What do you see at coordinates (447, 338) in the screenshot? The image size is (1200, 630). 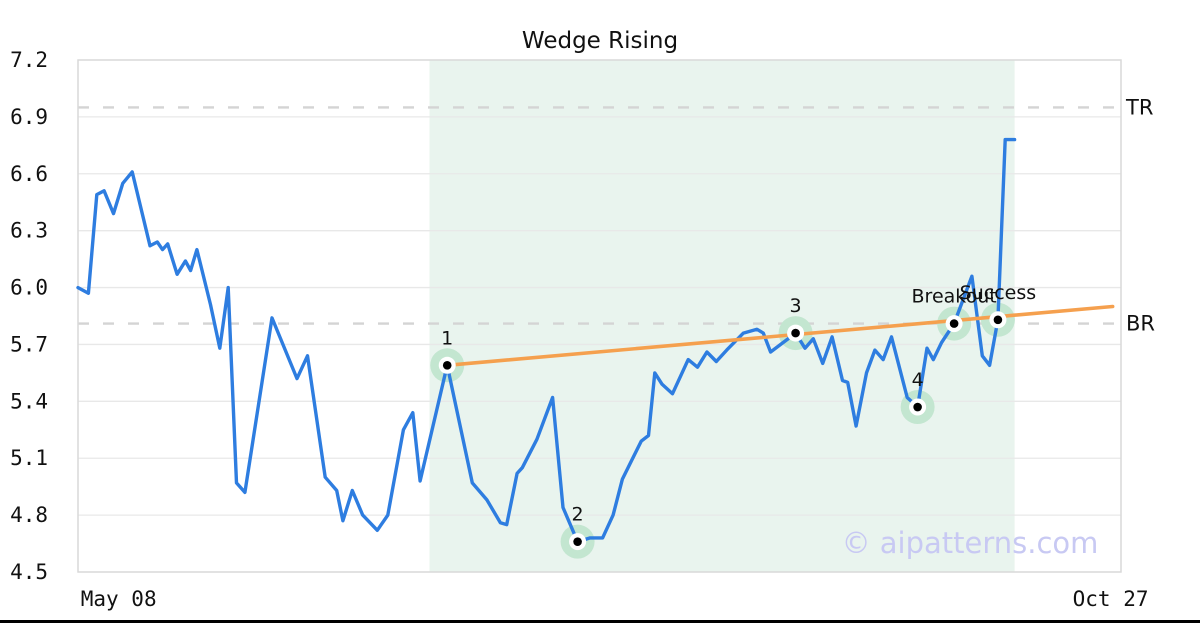 I see `marker-label-1: 1` at bounding box center [447, 338].